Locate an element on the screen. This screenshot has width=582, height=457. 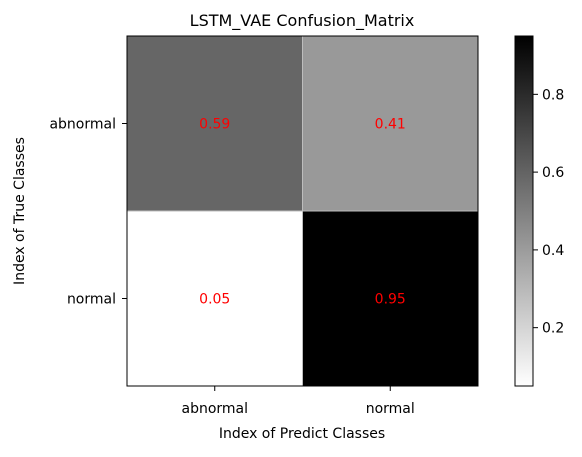
cell-value-label: 0.05 is located at coordinates (214, 300).